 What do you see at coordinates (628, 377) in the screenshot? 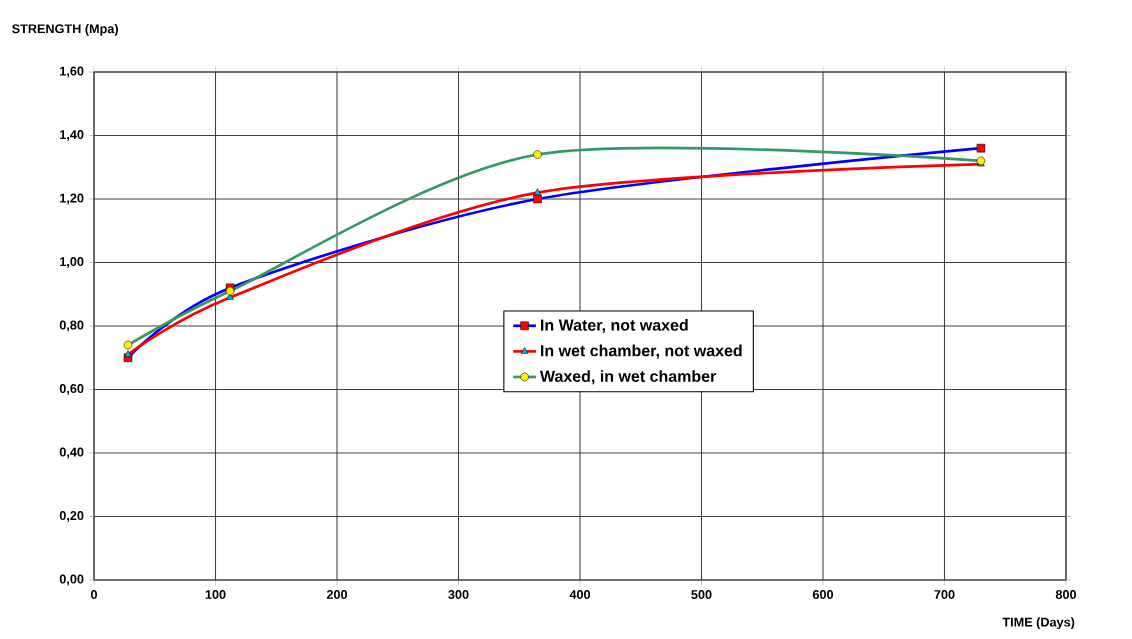
I see `legend-label: Waxed, in wet chamber` at bounding box center [628, 377].